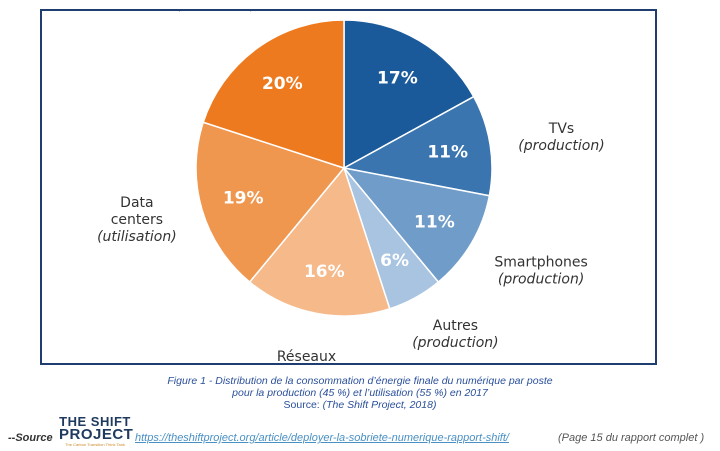 This screenshot has height=451, width=720. What do you see at coordinates (30, 438) in the screenshot?
I see `source-label: --Source` at bounding box center [30, 438].